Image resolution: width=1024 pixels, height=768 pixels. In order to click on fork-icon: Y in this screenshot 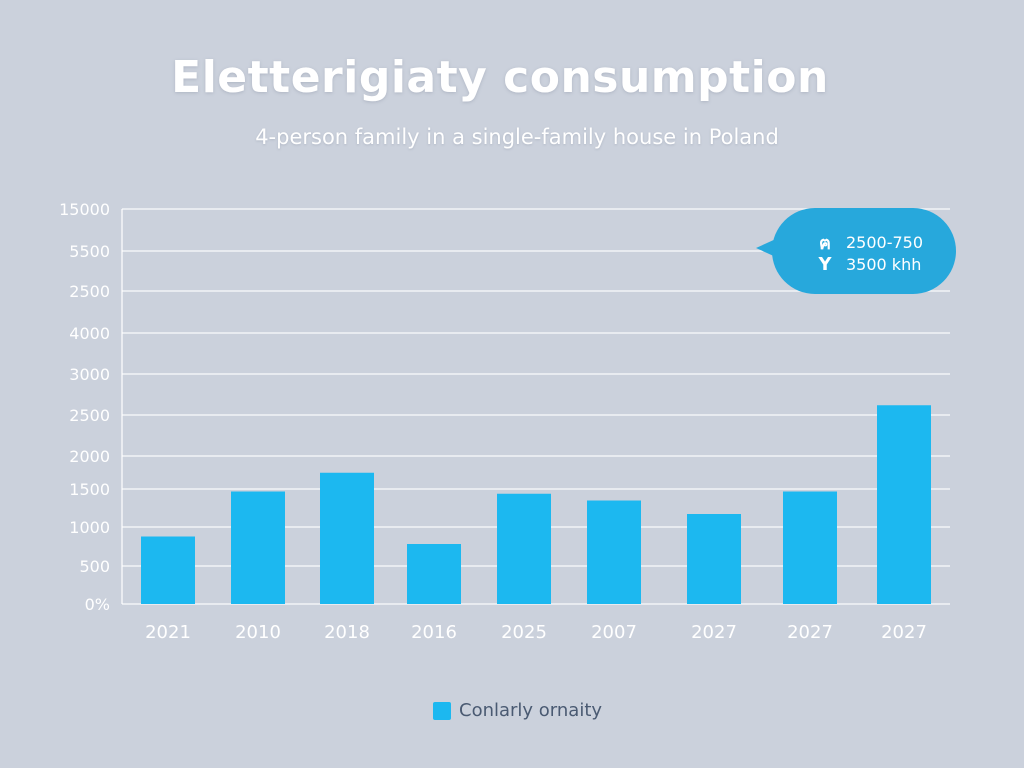, I will do `click(825, 264)`.